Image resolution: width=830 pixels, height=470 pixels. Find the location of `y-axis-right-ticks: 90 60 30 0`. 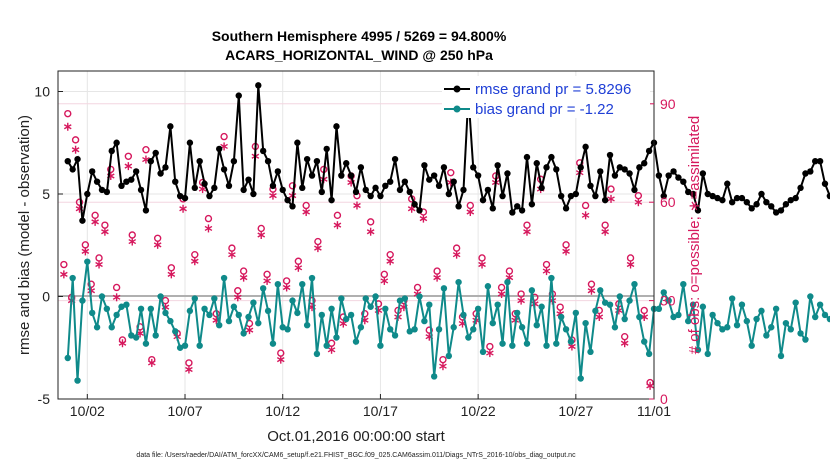

y-axis-right-ticks: 90 60 30 0 is located at coordinates (662, 251).